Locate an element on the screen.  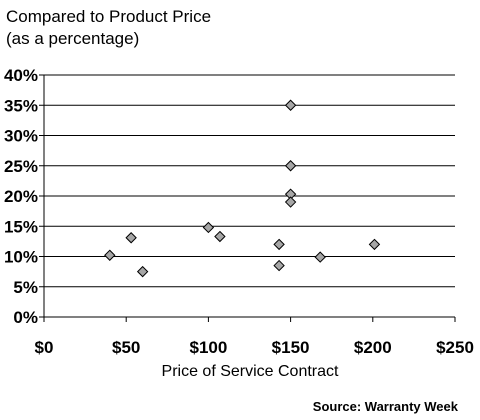
x-tick-label-3: $150 is located at coordinates (291, 347).